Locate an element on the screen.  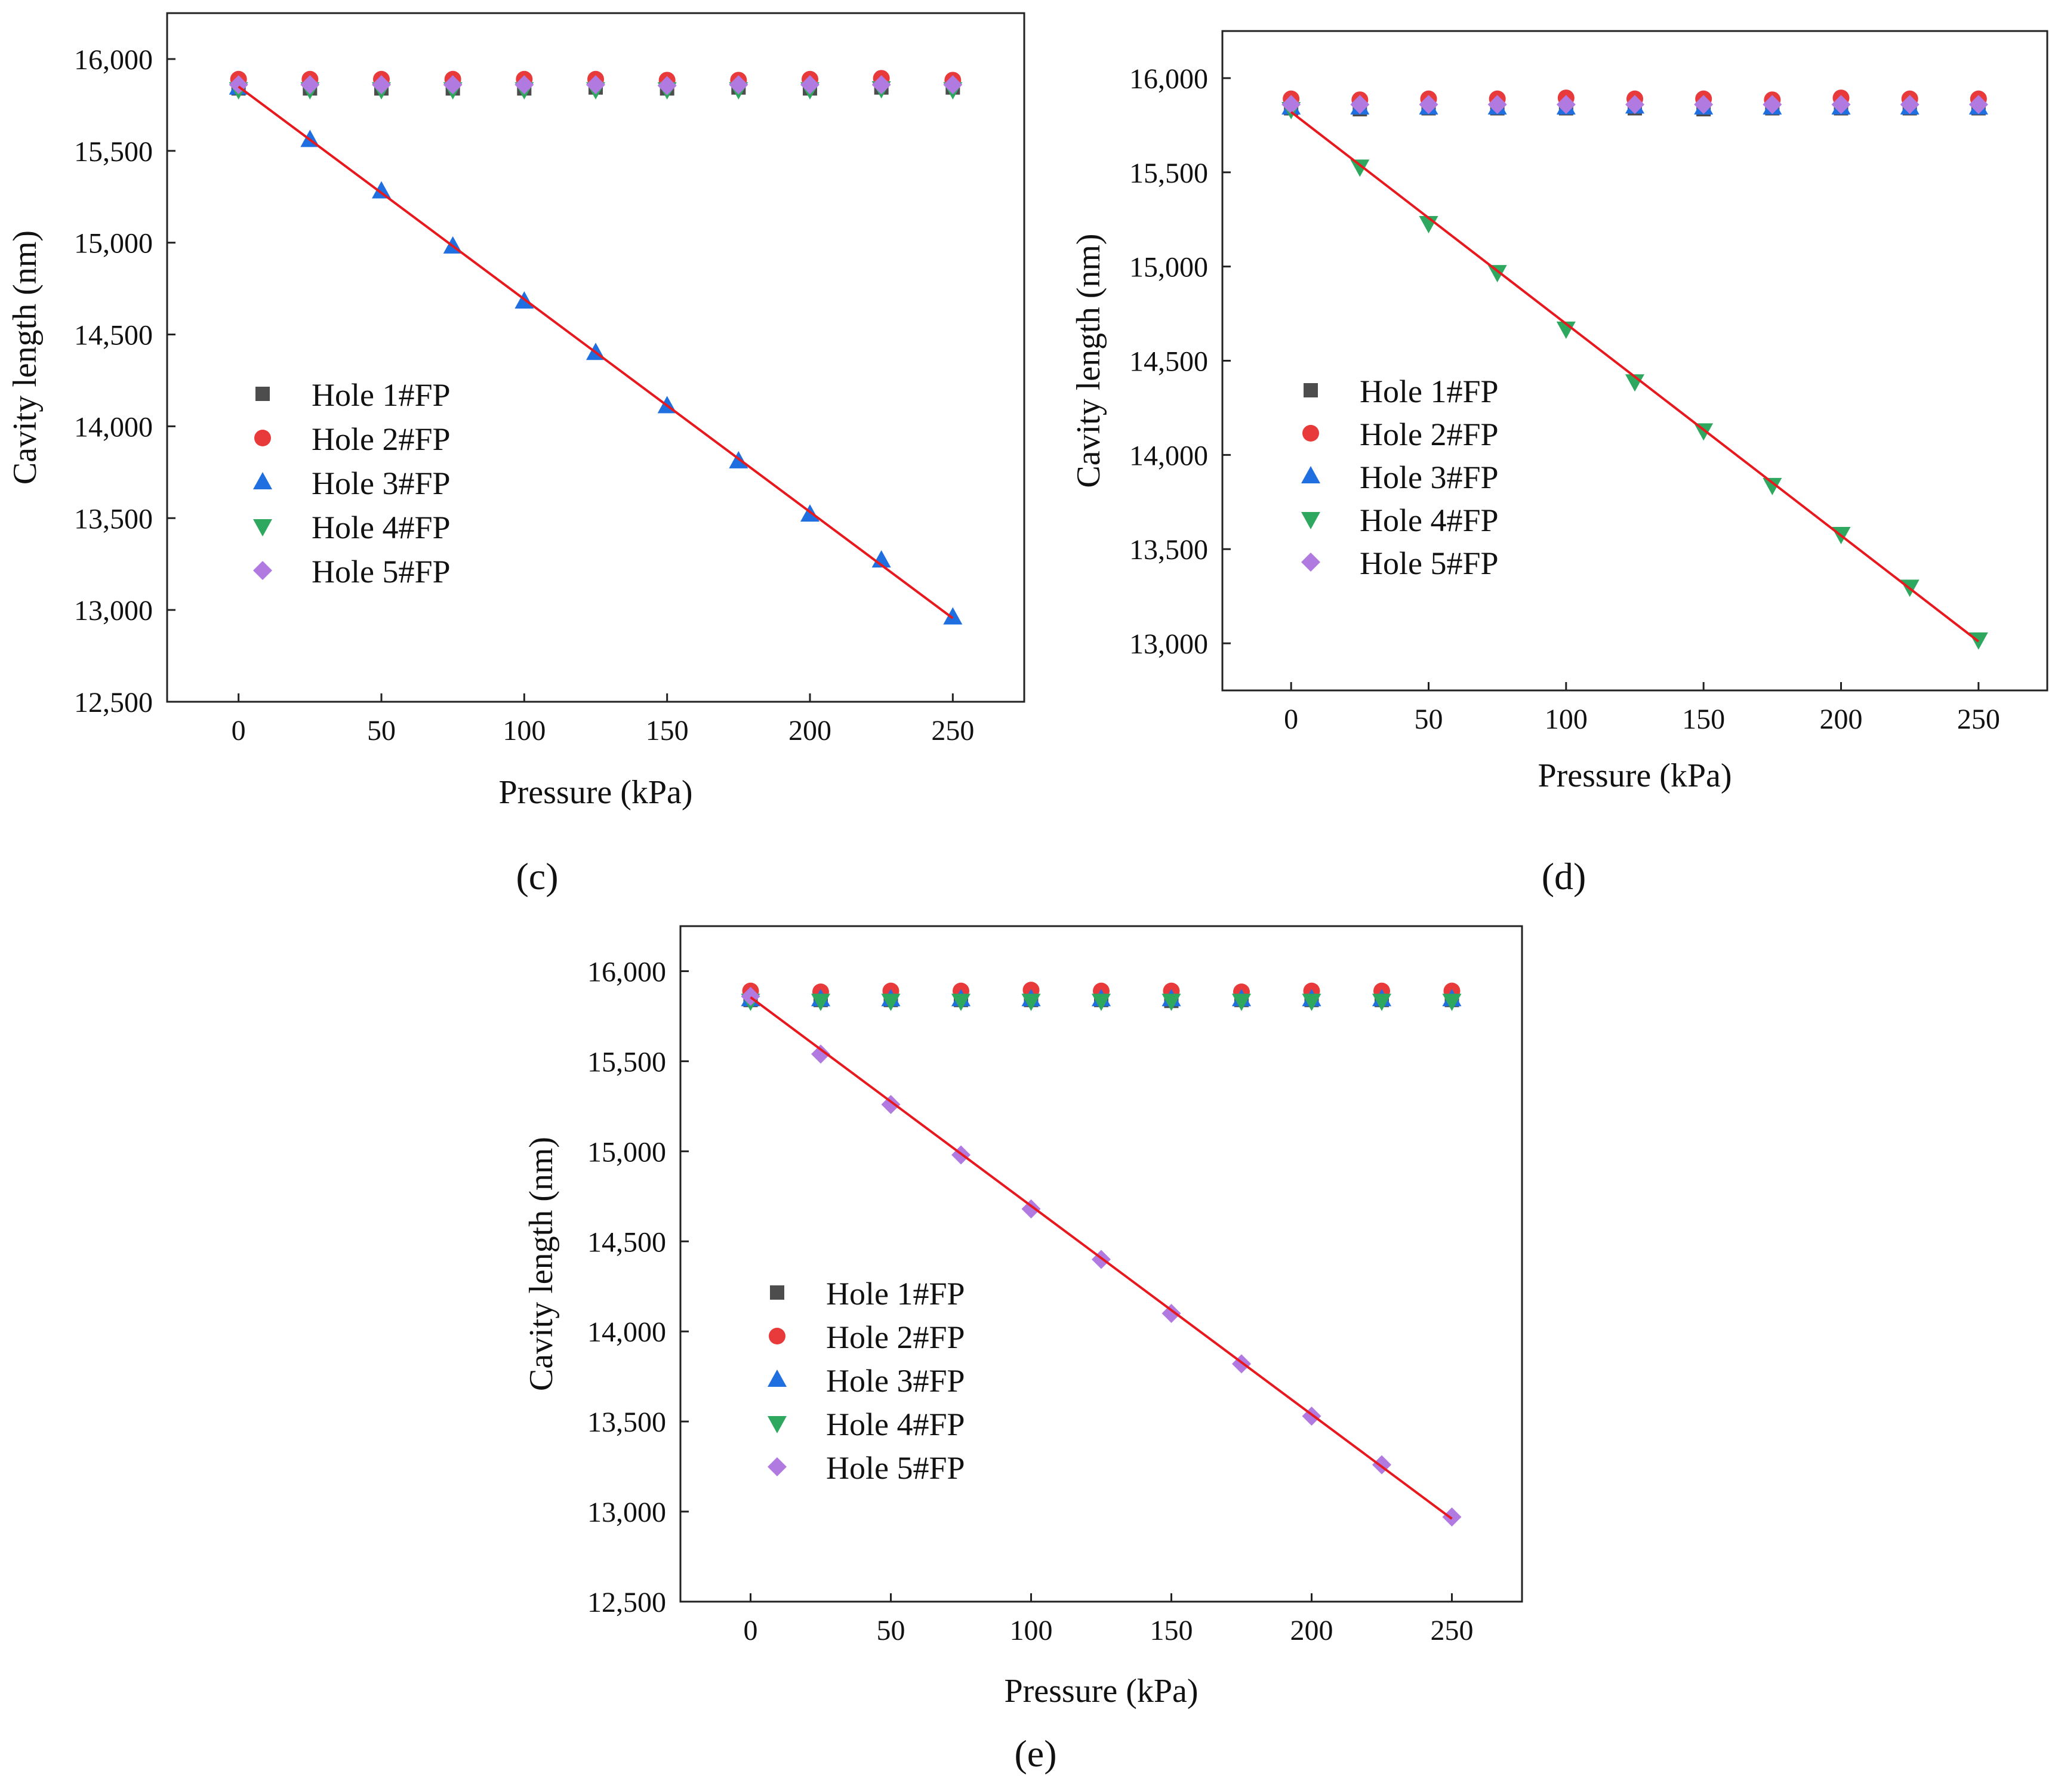
y-tick-label-e-3: 14,000 is located at coordinates (626, 1332).